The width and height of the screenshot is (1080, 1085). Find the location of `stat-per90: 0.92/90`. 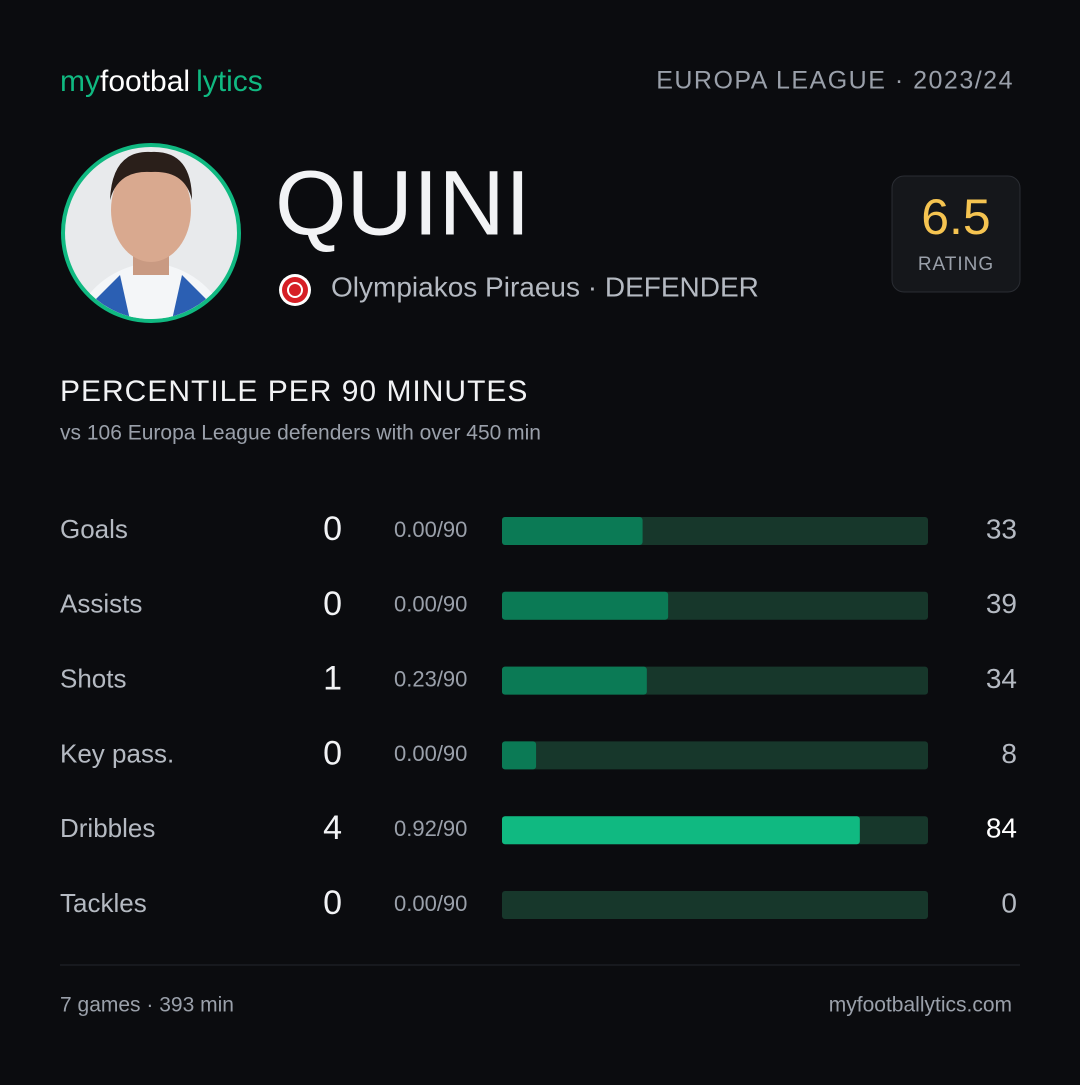

stat-per90: 0.92/90 is located at coordinates (430, 828).